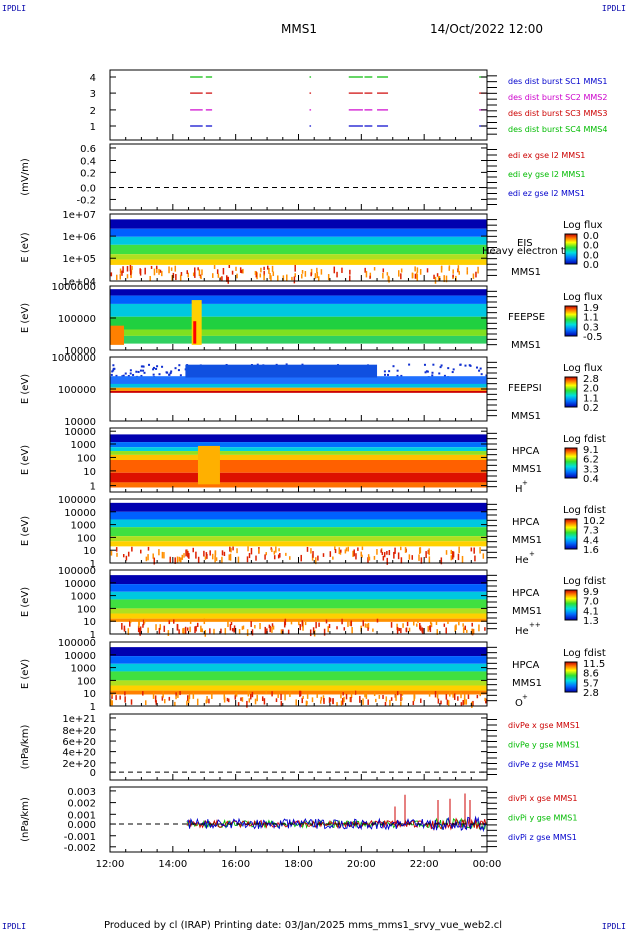 This screenshot has width=630, height=934. I want to click on y-axis-label: E (eV), so click(25, 389).